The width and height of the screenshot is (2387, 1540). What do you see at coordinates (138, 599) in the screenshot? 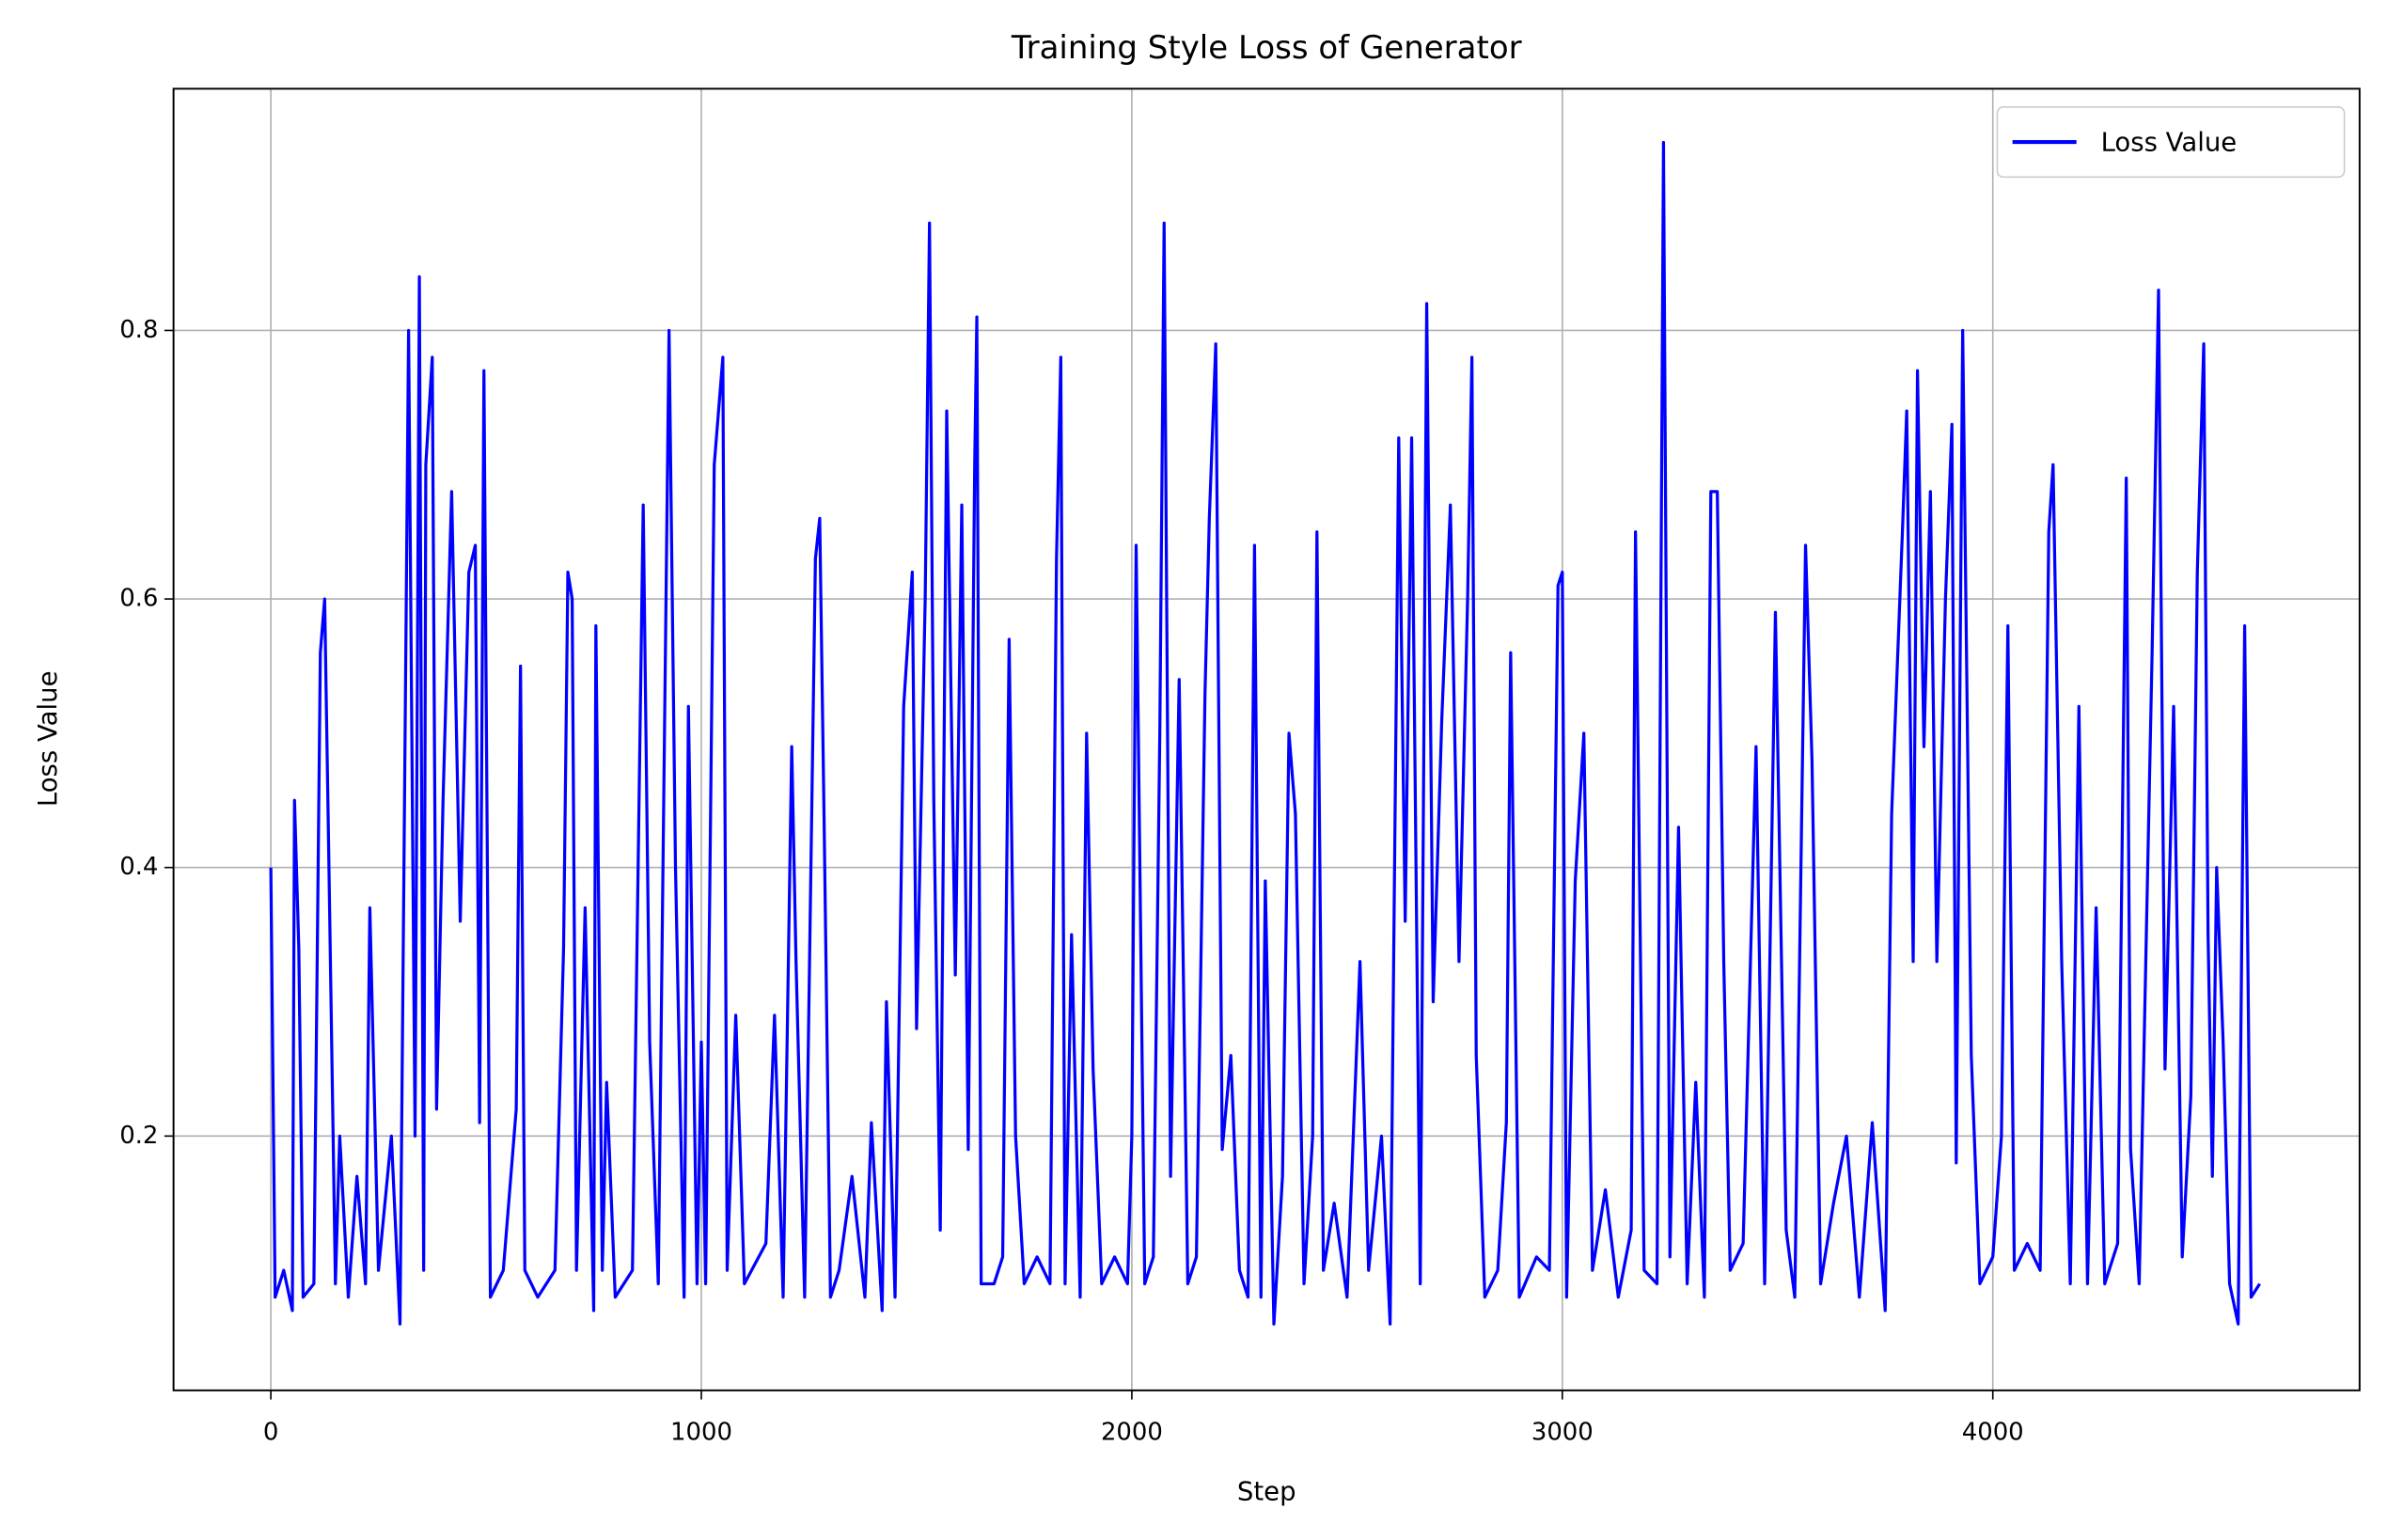
I see `y-tick-label: 0.6` at bounding box center [138, 599].